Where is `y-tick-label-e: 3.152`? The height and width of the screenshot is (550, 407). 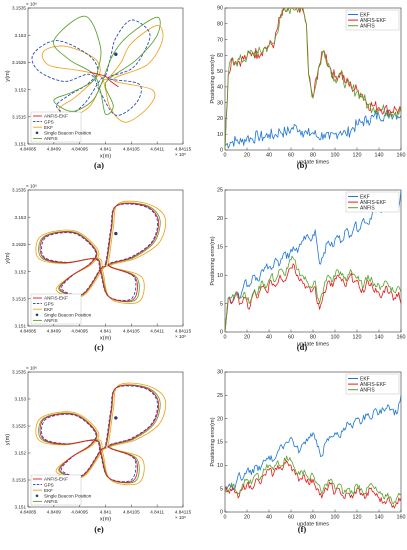 y-tick-label-e: 3.152 is located at coordinates (21, 453).